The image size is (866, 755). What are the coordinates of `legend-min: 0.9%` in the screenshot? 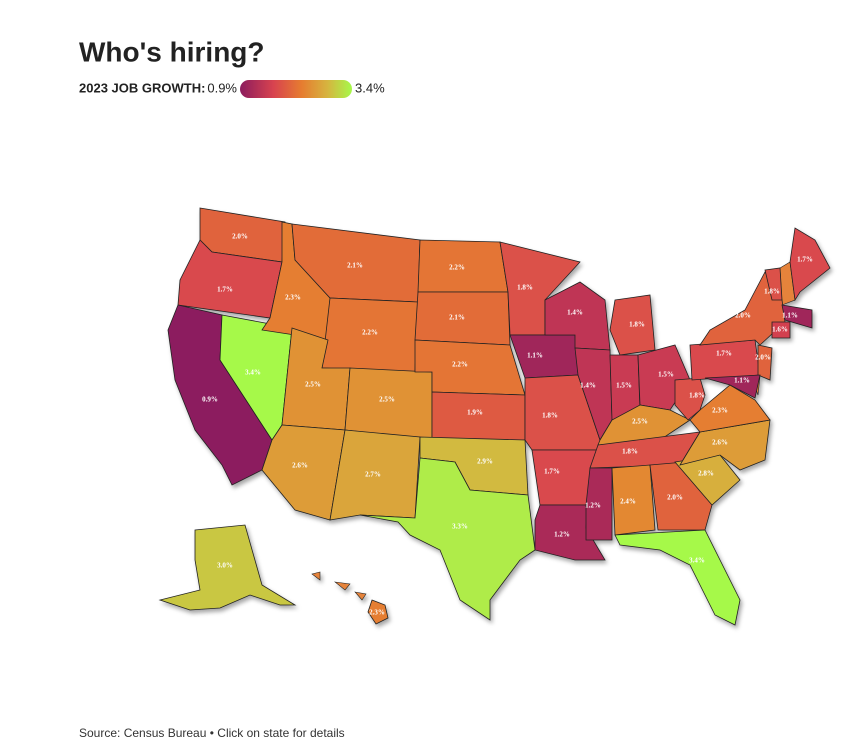 It's located at (222, 87).